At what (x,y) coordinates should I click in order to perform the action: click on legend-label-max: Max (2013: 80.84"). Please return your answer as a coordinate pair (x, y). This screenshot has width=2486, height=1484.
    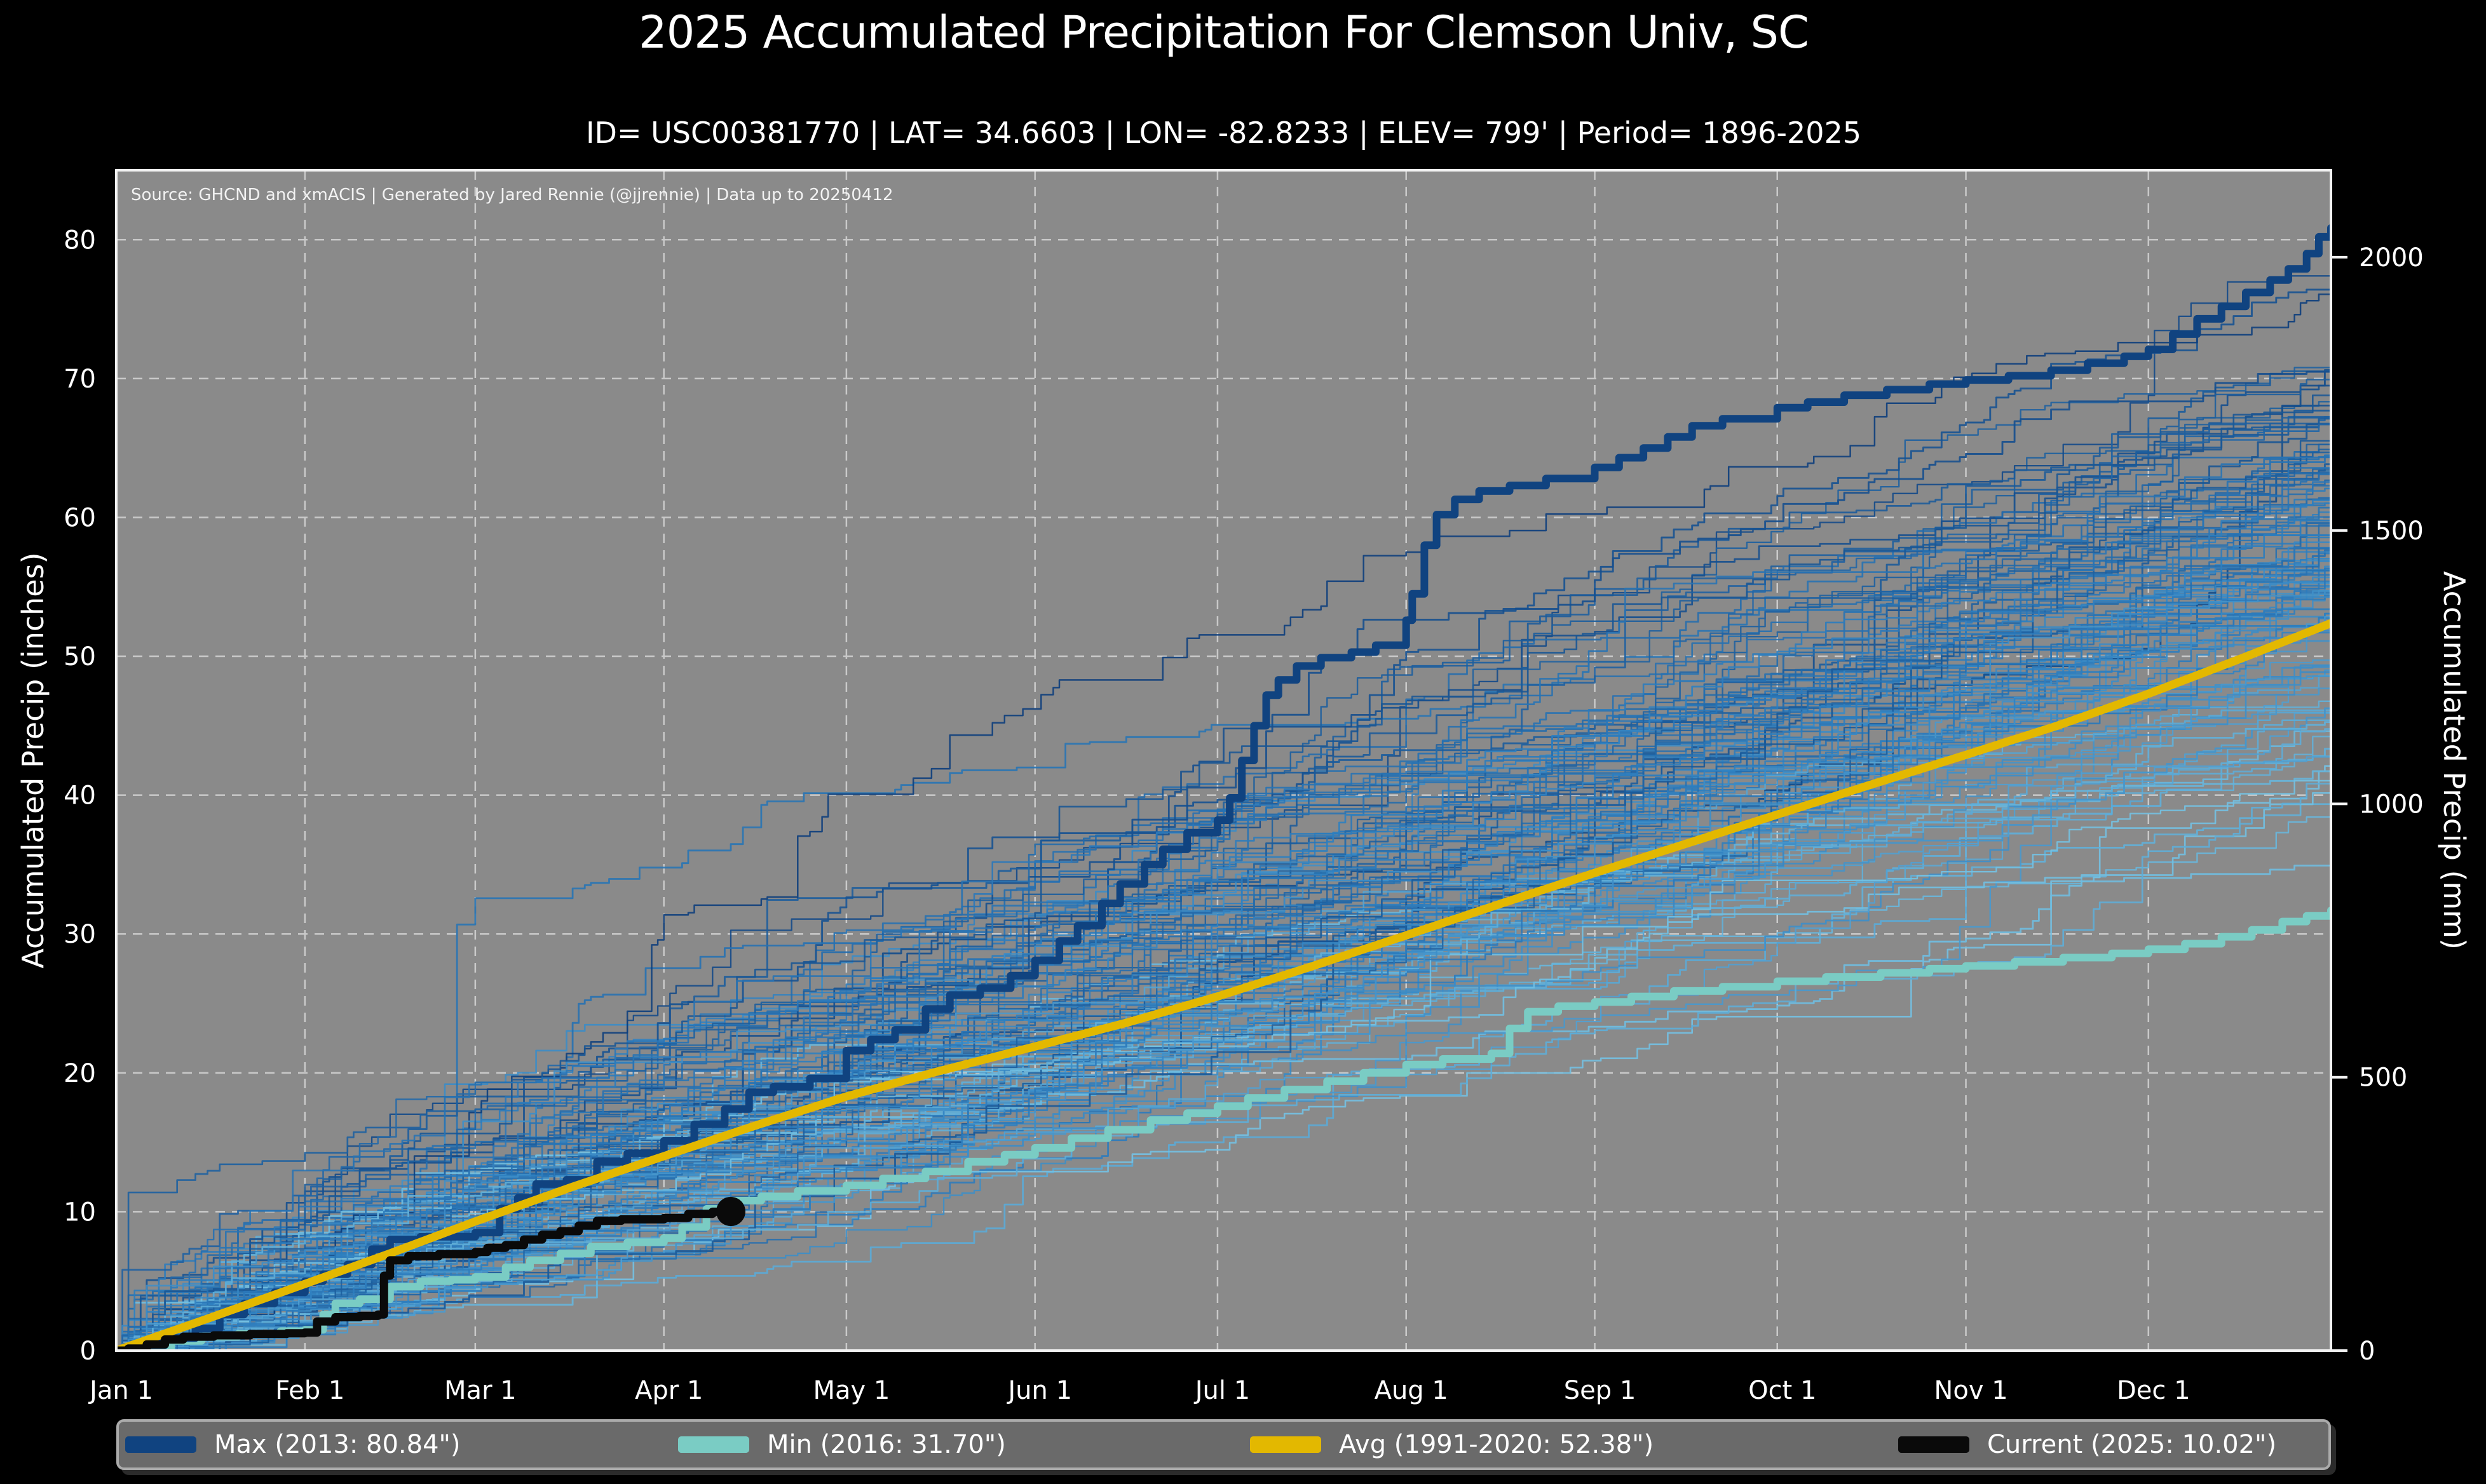
    Looking at the image, I should click on (337, 1444).